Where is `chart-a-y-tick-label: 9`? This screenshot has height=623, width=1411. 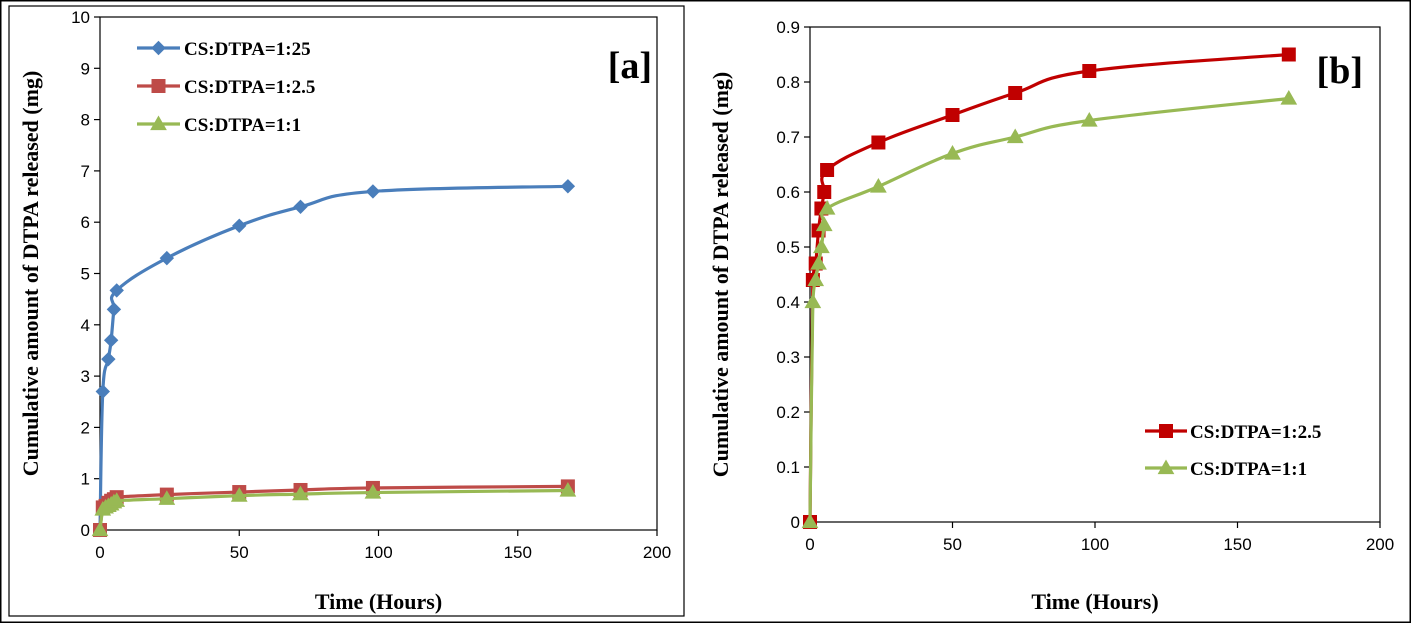 chart-a-y-tick-label: 9 is located at coordinates (85, 68).